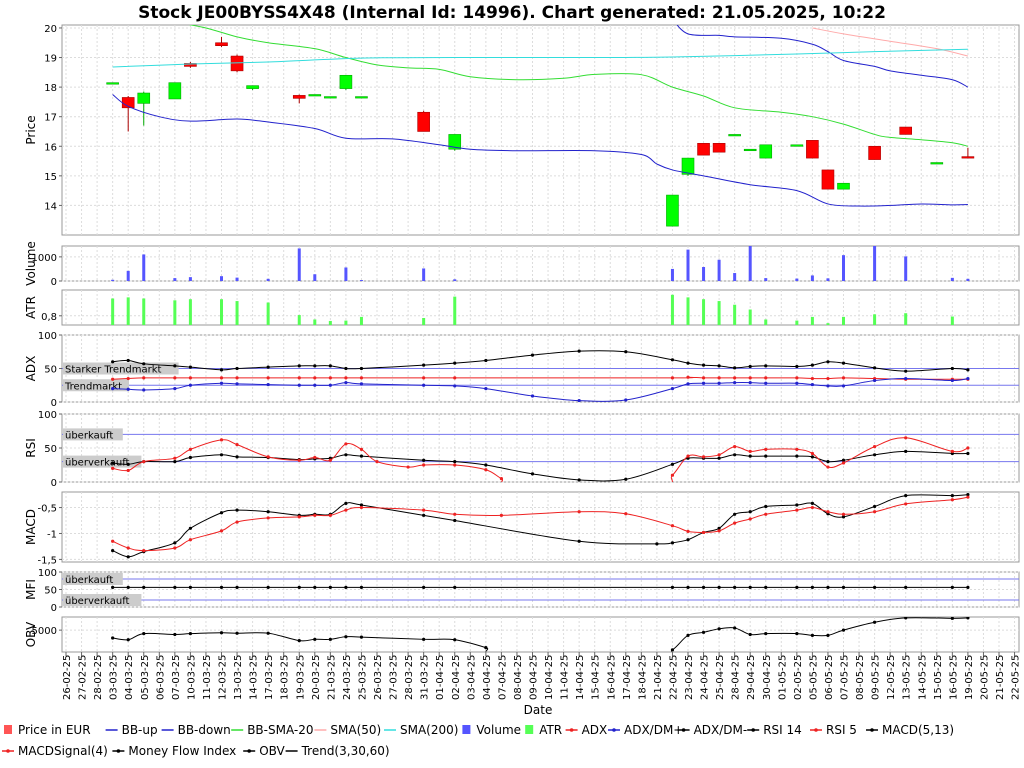 The image size is (1024, 768). I want to click on legend-label: MACD(5,13), so click(918, 730).